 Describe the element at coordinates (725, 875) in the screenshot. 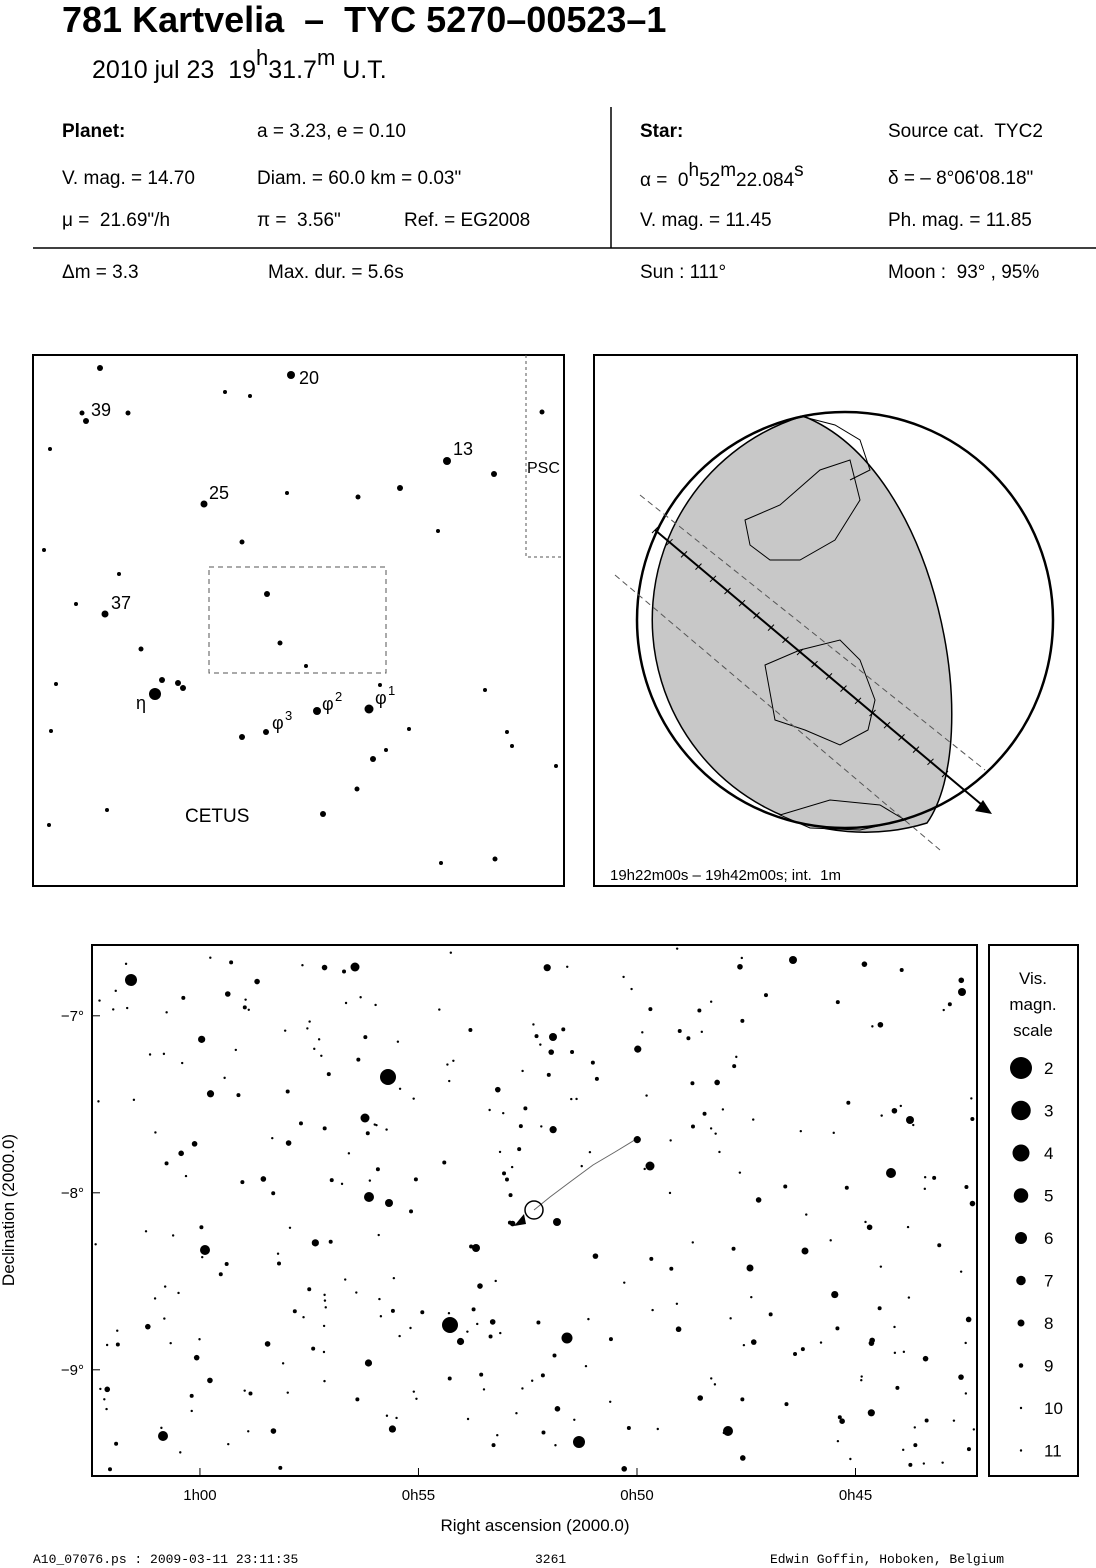

I see `caption: 19h22m00s – 19h42m00s; int. 1m` at that location.